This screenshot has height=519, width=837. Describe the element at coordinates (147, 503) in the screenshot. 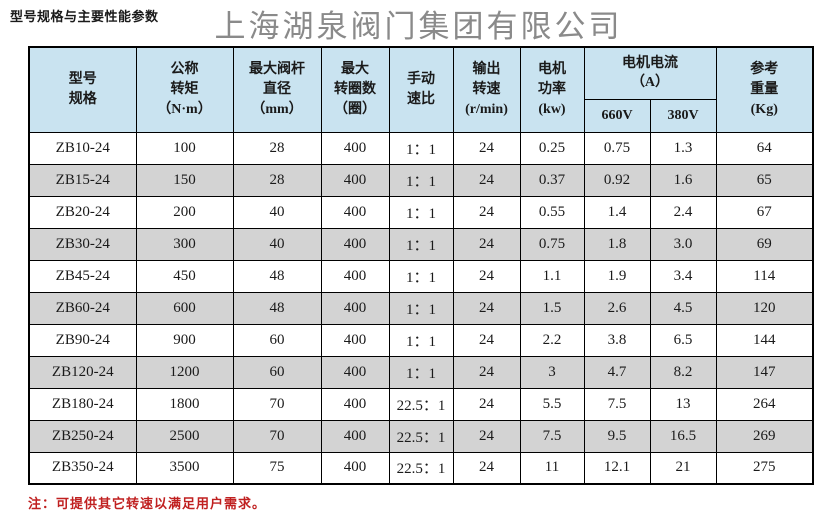

I see `footer-note: 注：可提供其它转速以满足用户需求。` at that location.